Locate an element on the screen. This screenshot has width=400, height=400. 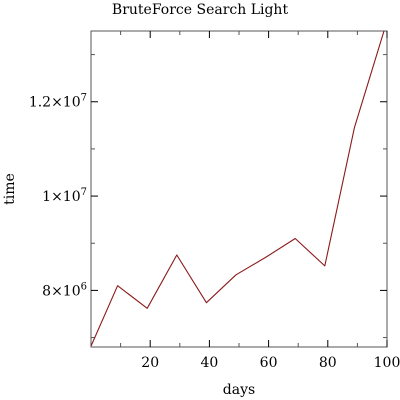
x-tick-label: 100 is located at coordinates (387, 363).